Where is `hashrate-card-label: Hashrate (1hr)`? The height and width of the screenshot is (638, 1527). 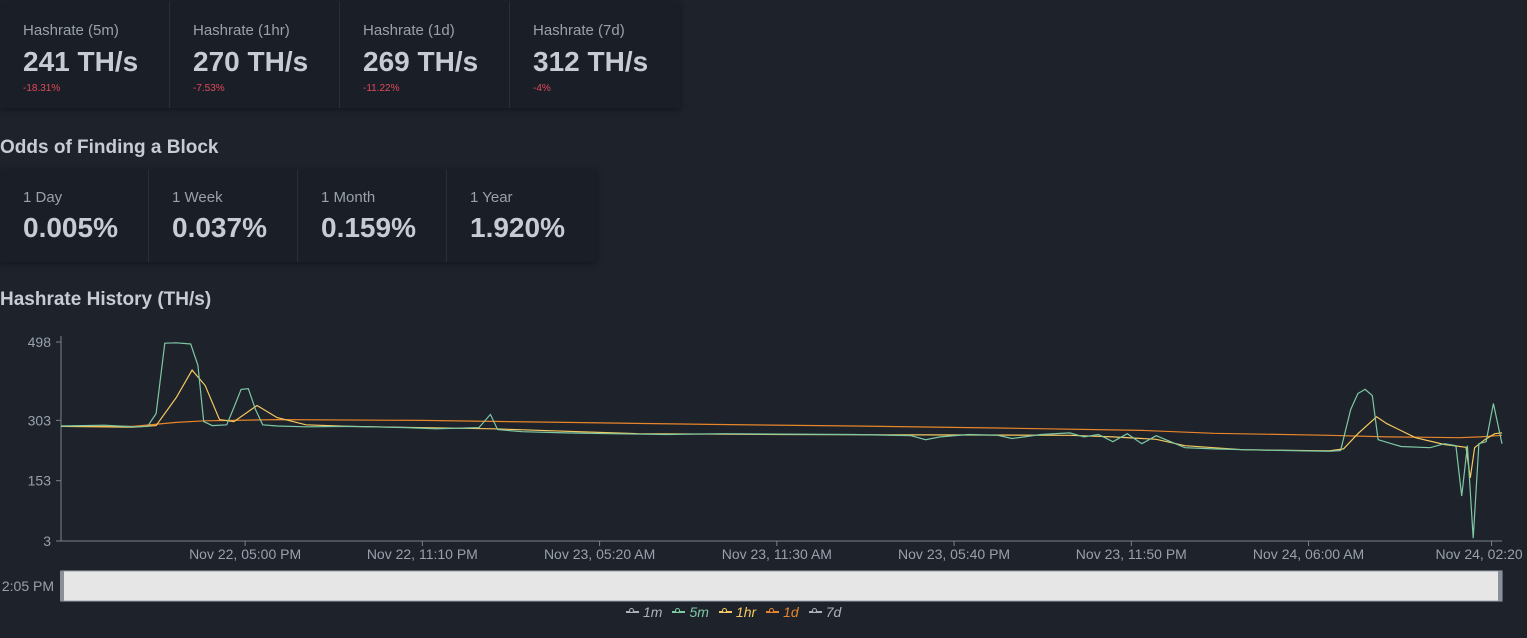 hashrate-card-label: Hashrate (1hr) is located at coordinates (241, 30).